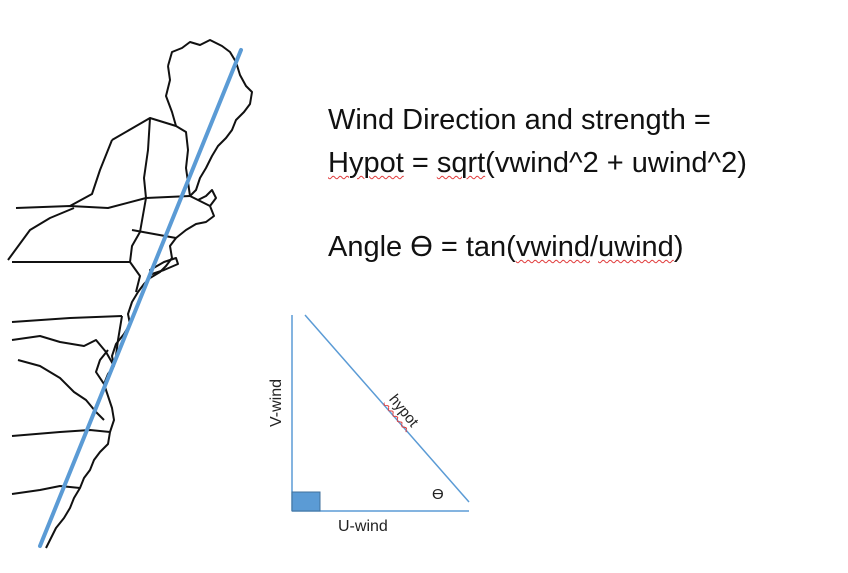  I want to click on formula-hypot: Hypot = sqrt(vwind^2 + uwind^2), so click(537, 163).